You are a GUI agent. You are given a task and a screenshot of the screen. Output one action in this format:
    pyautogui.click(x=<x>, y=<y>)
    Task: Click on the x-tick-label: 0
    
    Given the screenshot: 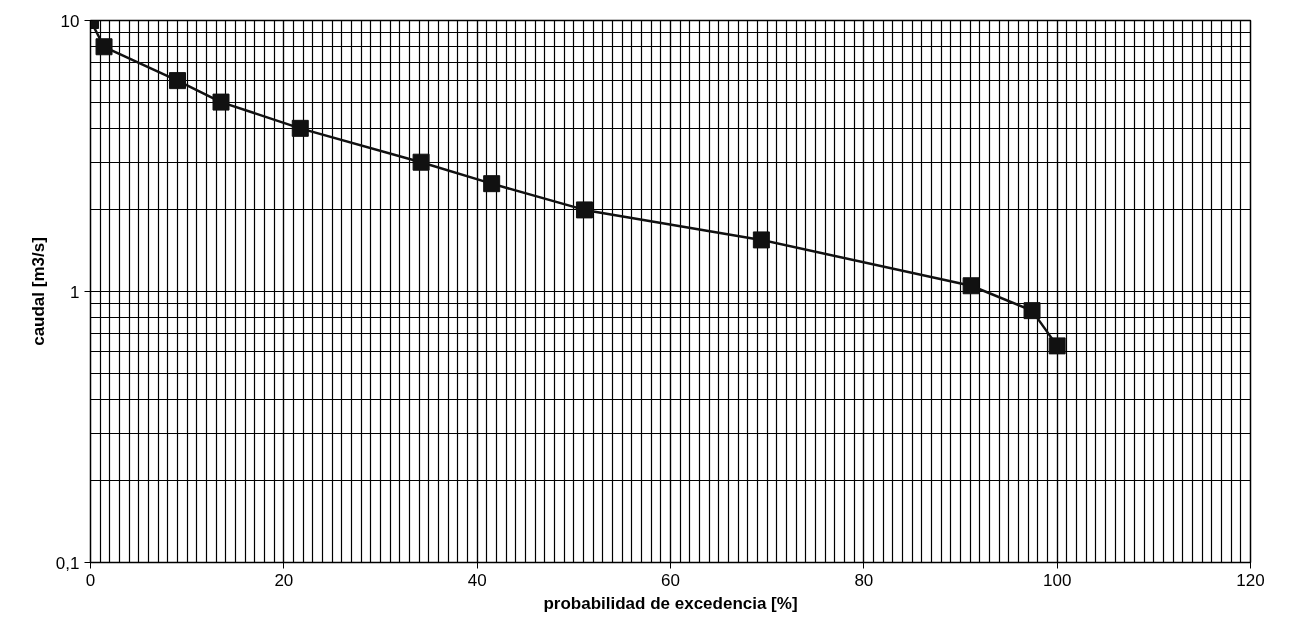 What is the action you would take?
    pyautogui.click(x=90, y=580)
    